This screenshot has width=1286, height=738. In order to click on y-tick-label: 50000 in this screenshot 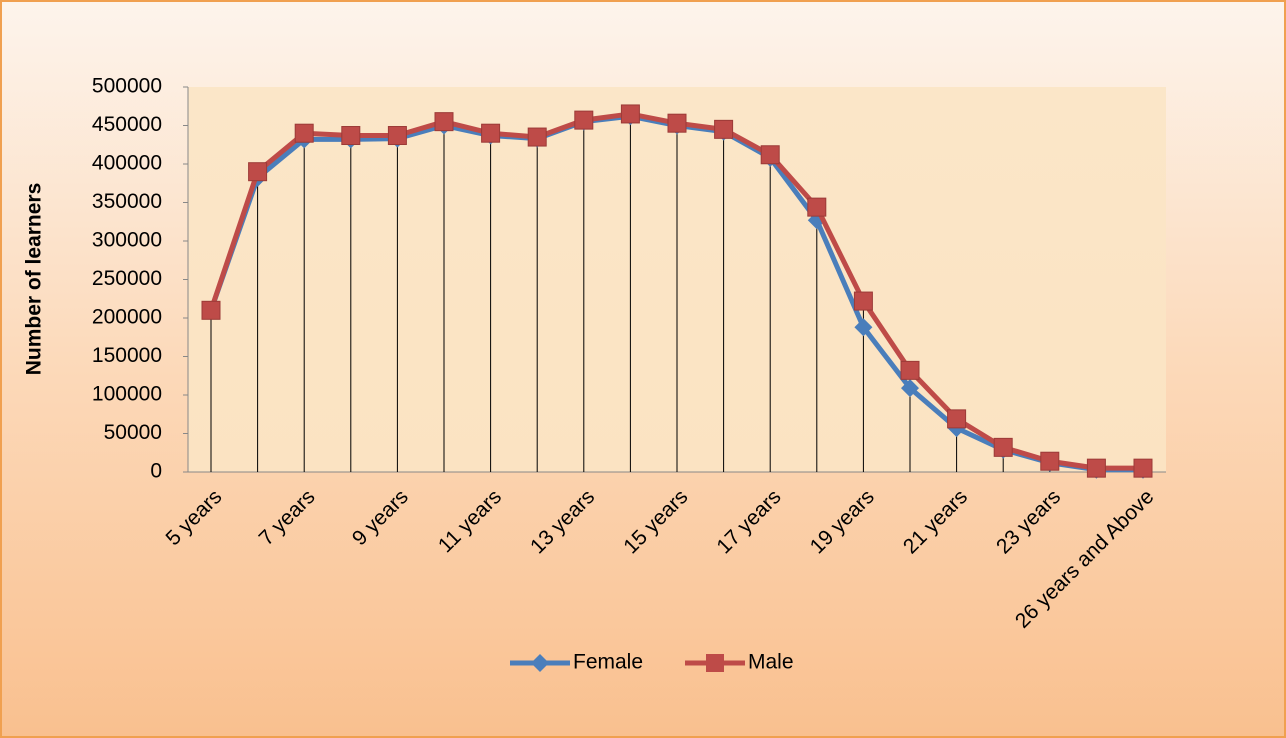, I will do `click(133, 432)`.